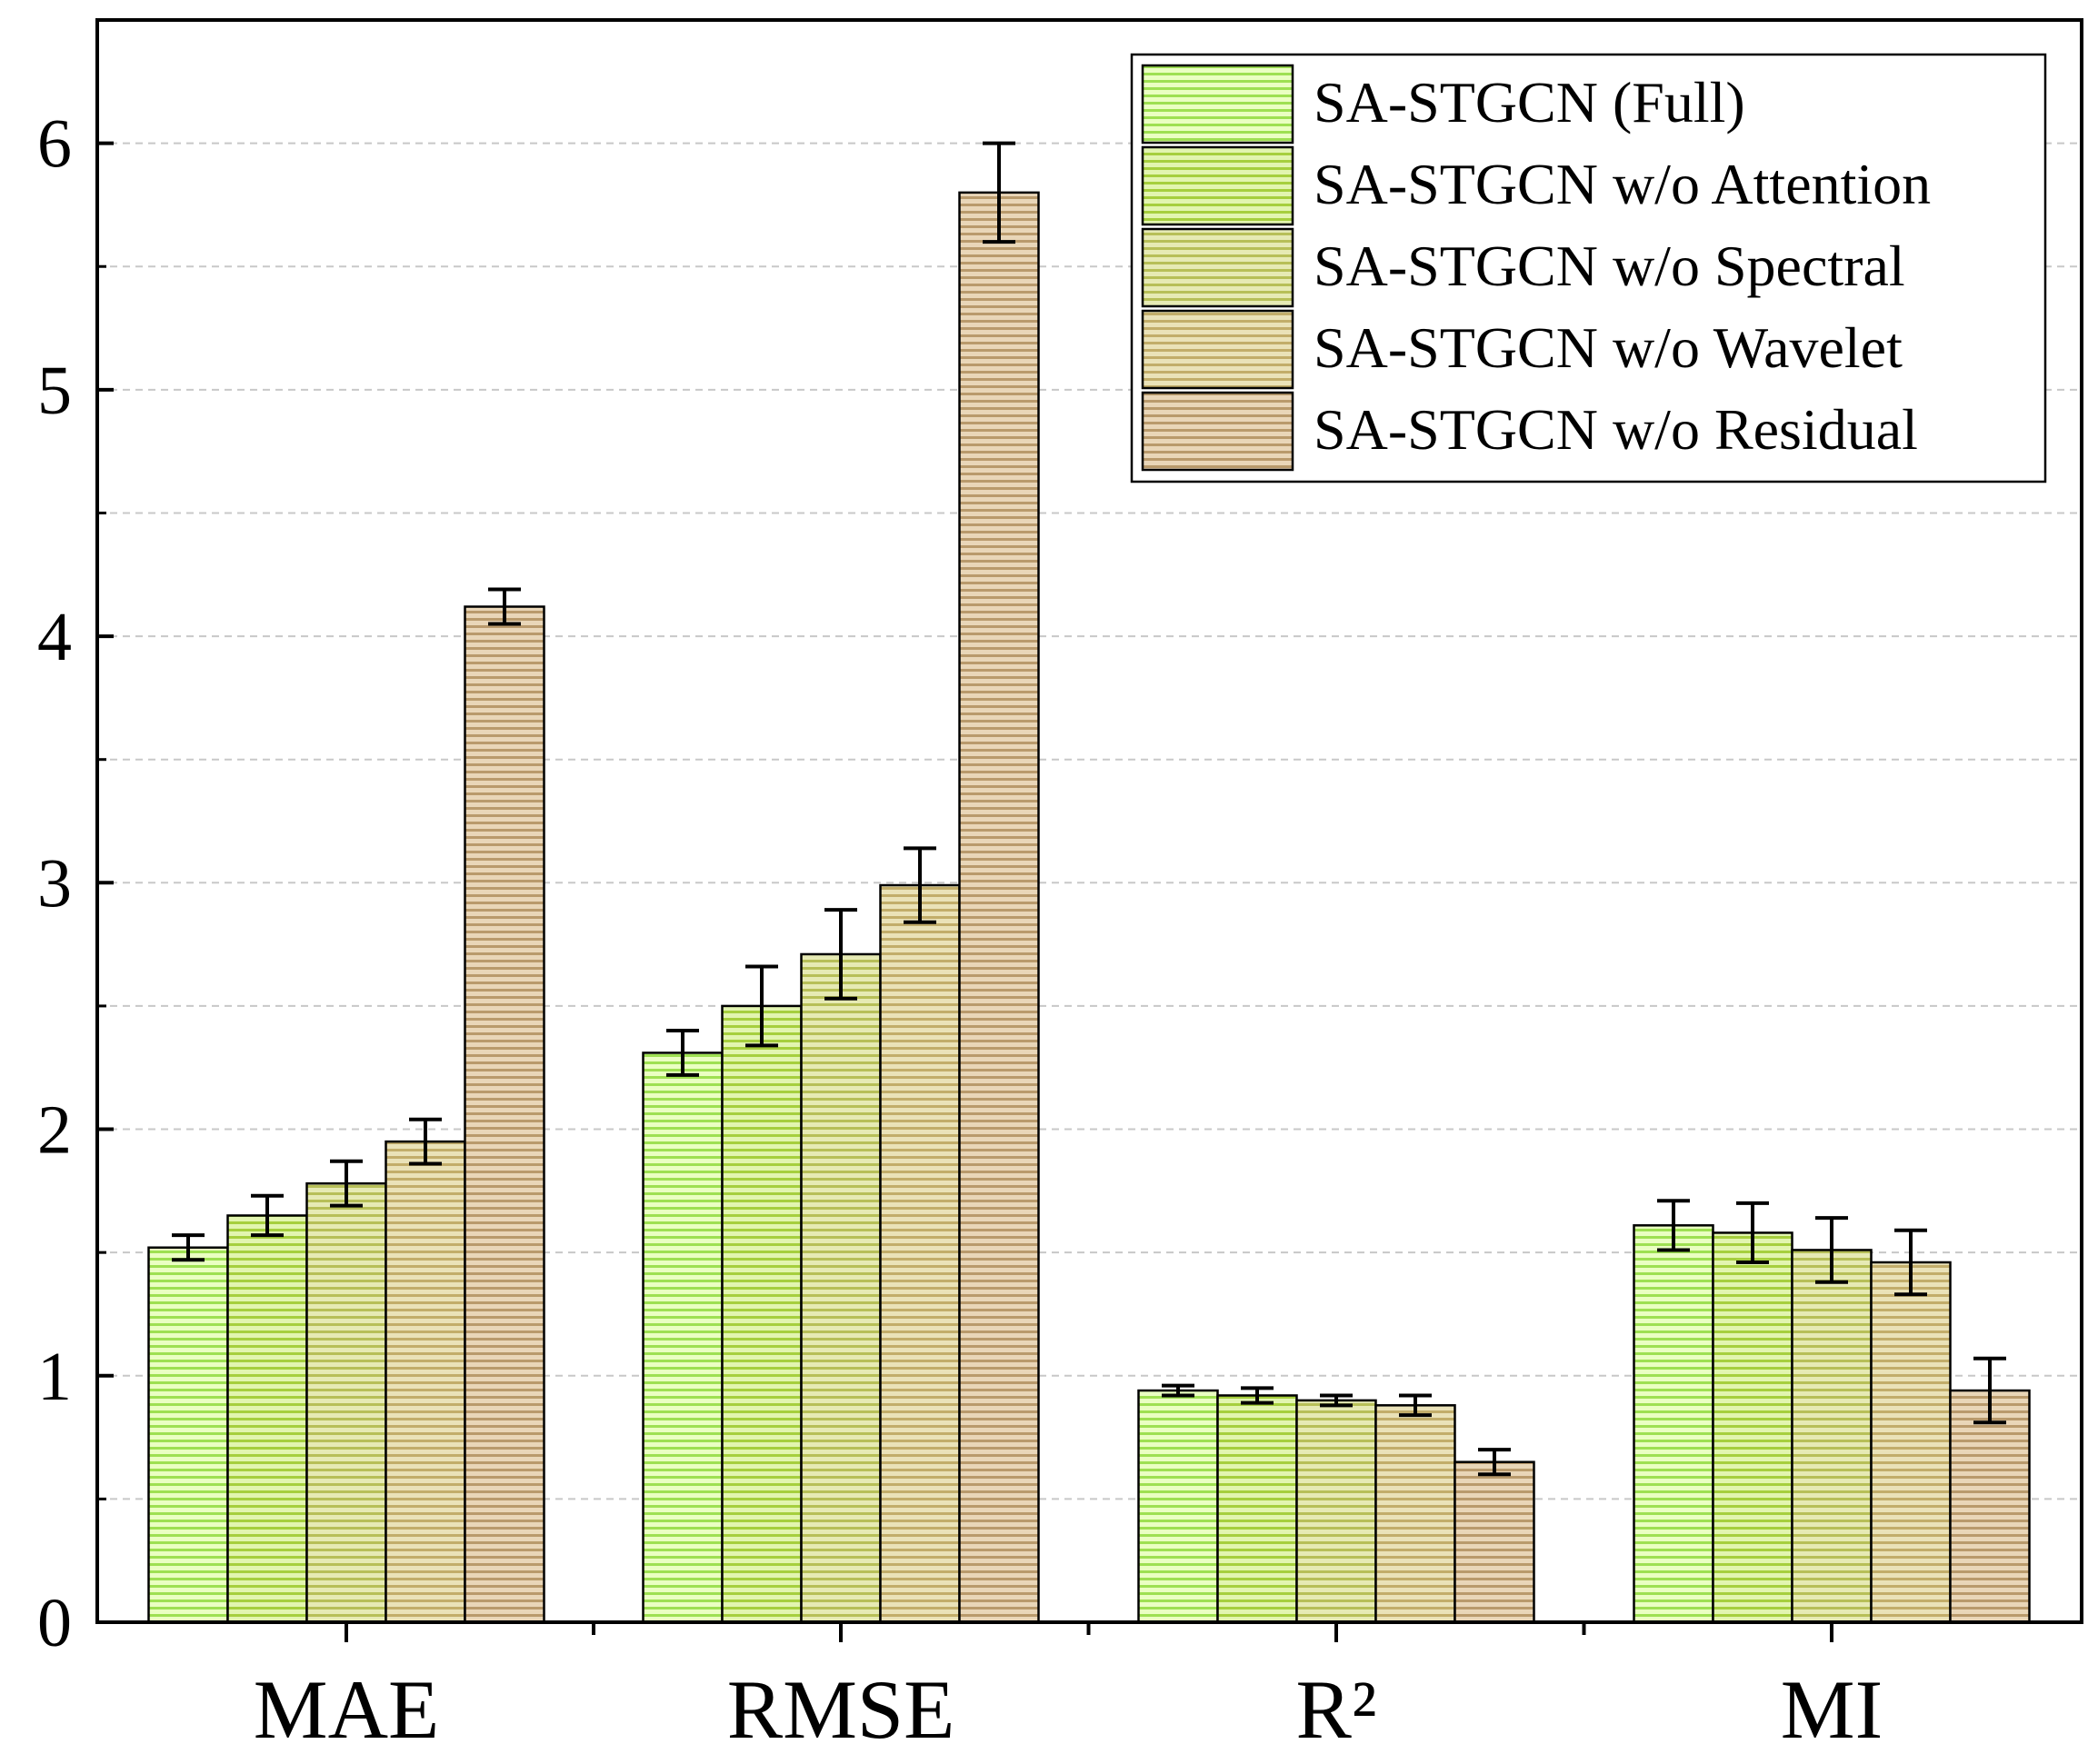 The height and width of the screenshot is (1764, 2098). What do you see at coordinates (1336, 1512) in the screenshot?
I see `bar-R²-2` at bounding box center [1336, 1512].